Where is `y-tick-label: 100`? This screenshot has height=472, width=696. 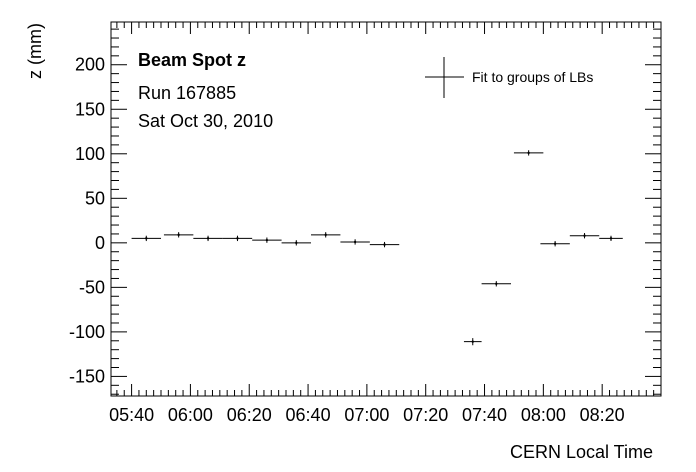
y-tick-label: 100 is located at coordinates (90, 154).